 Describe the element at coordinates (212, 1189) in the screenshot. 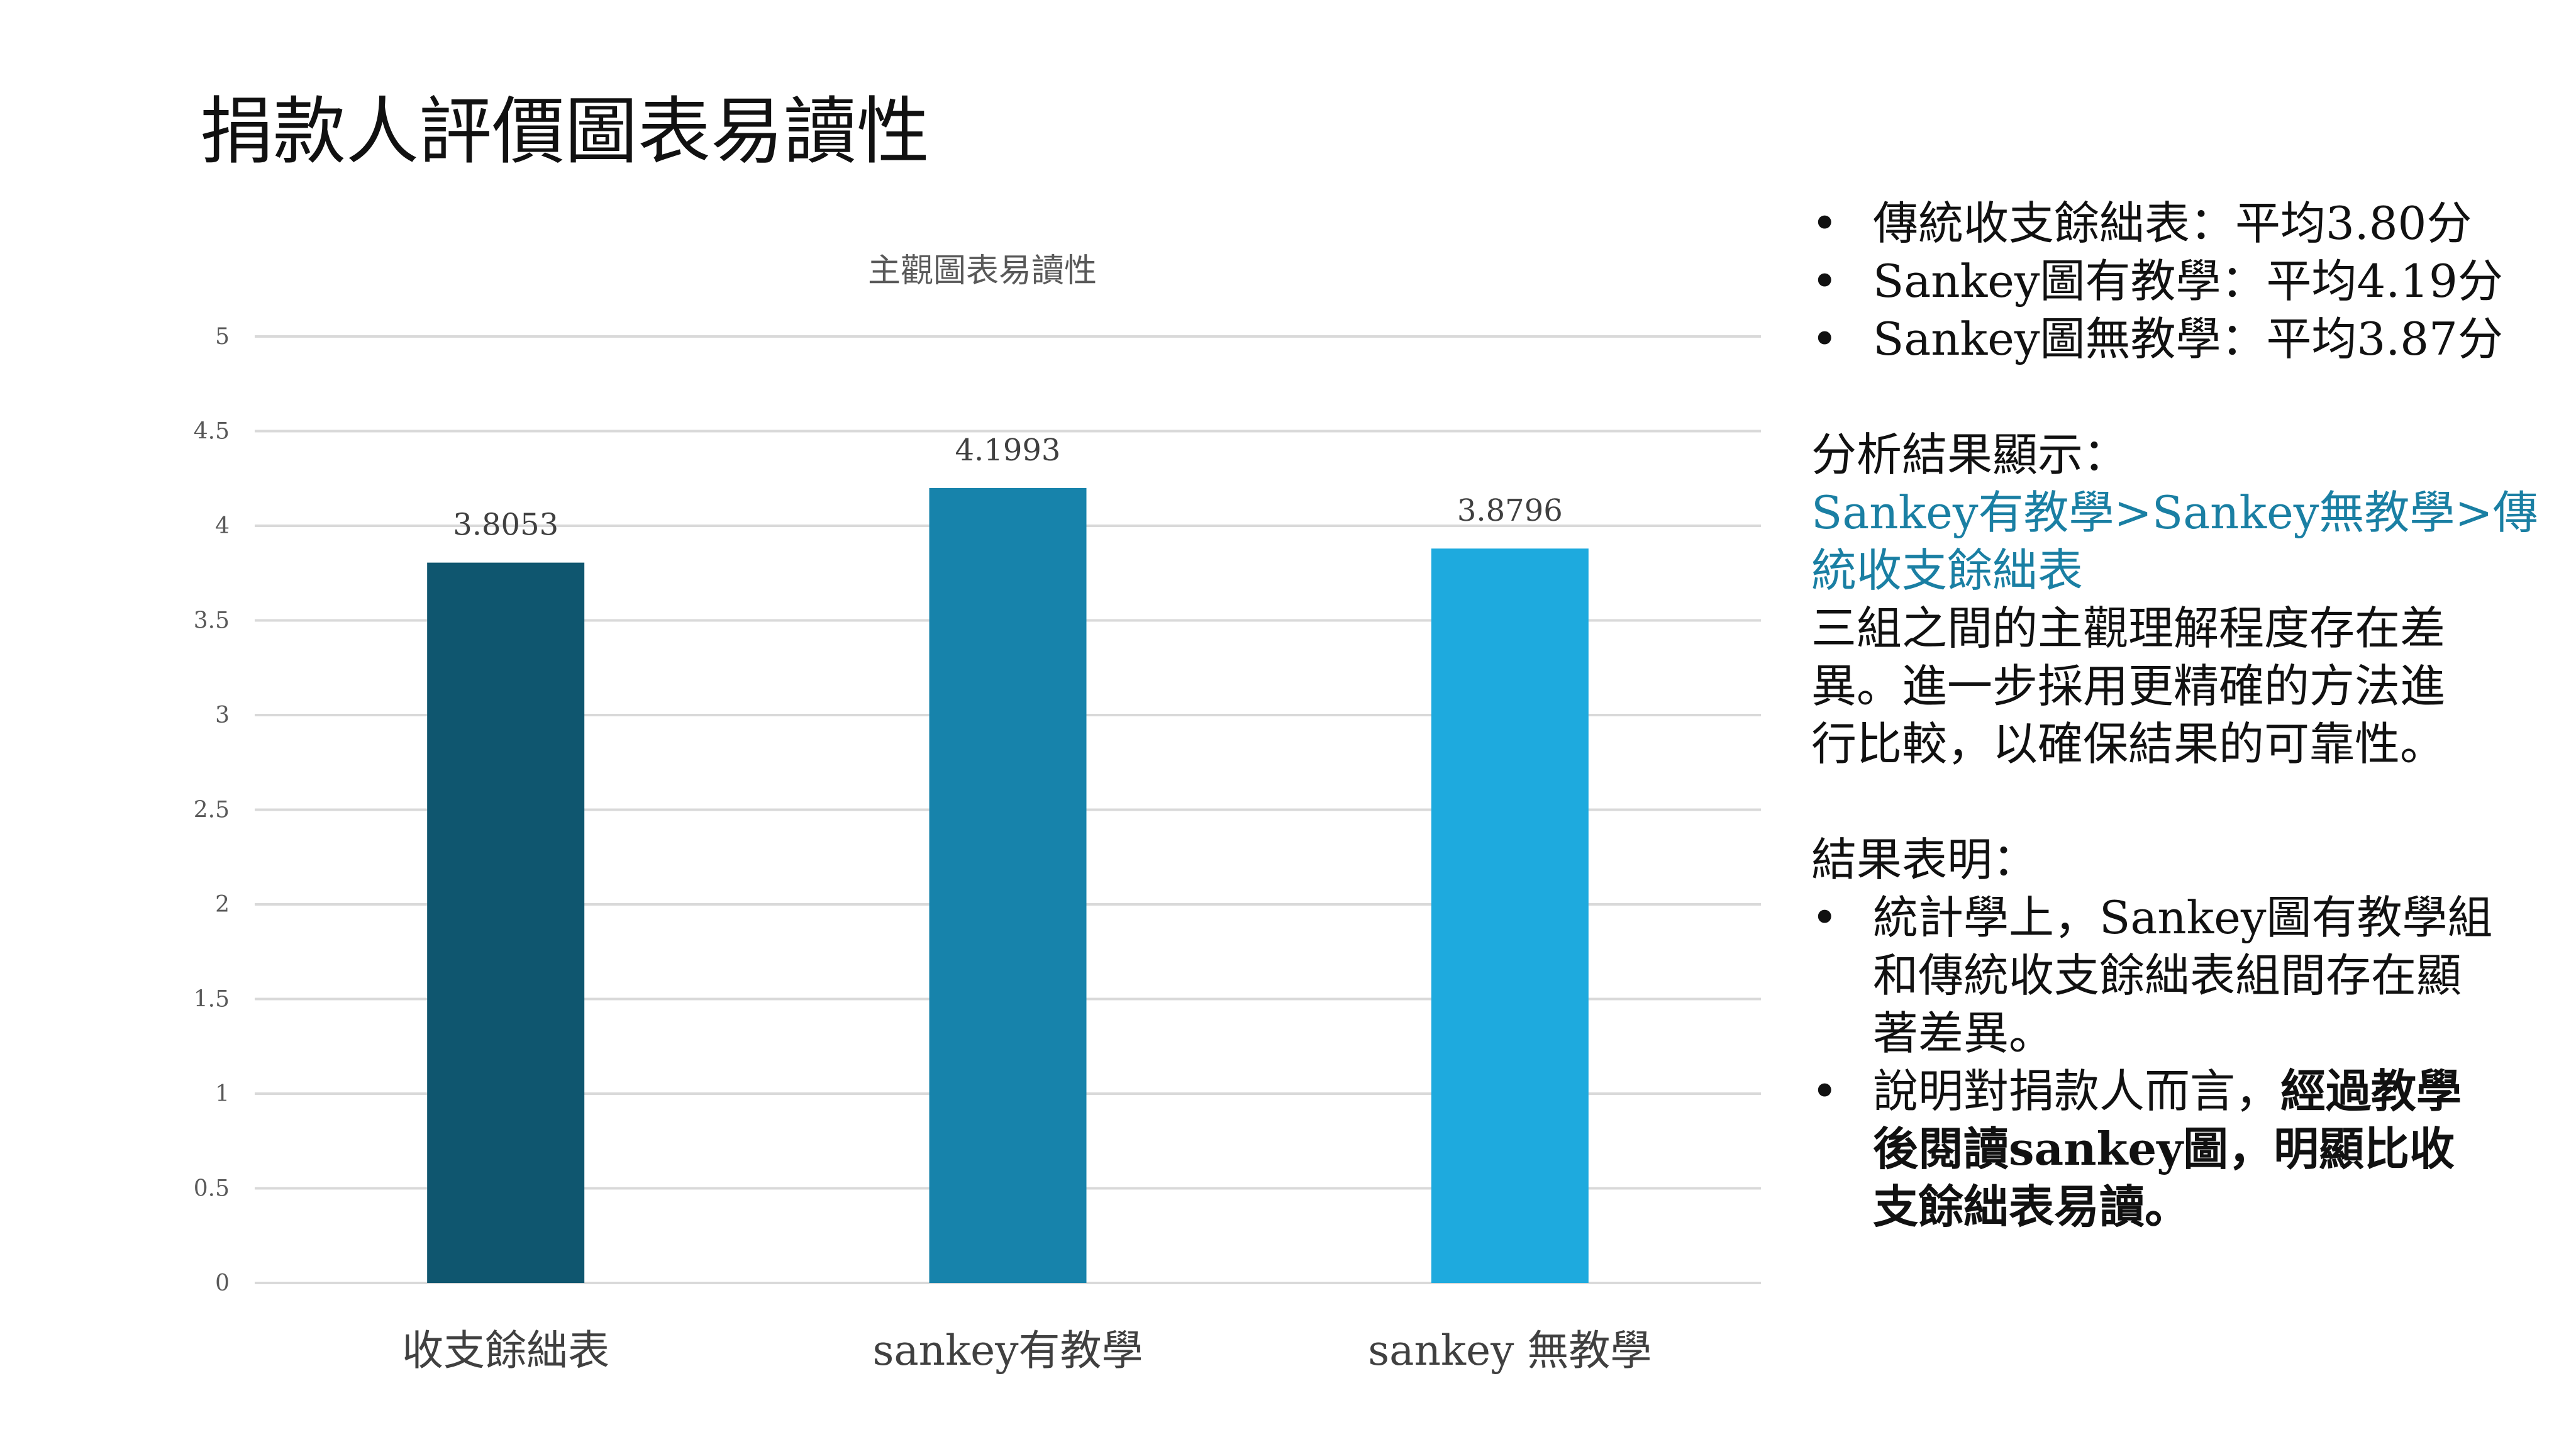

I see `y-tick-label: 0.5` at that location.